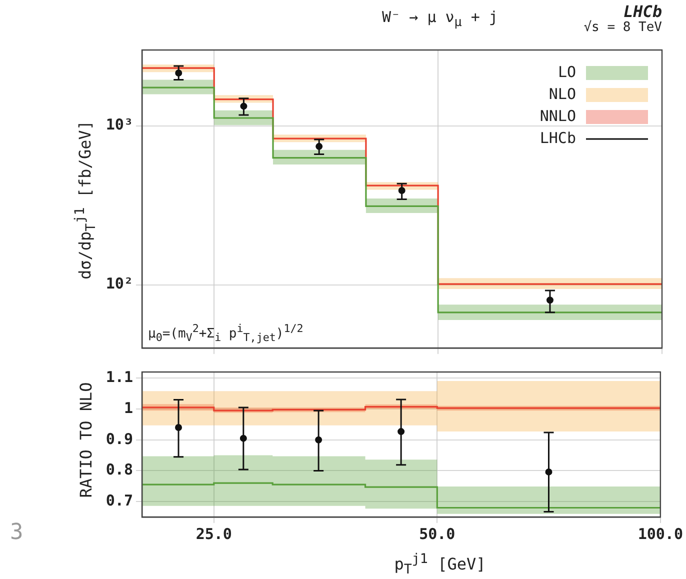 The width and height of the screenshot is (686, 579). Describe the element at coordinates (567, 71) in the screenshot. I see `legend-label: LO` at that location.